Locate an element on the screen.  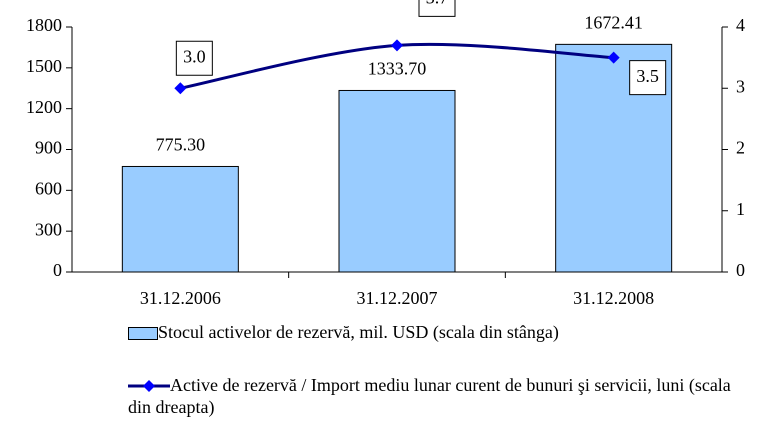
y2-tick-label: 3 is located at coordinates (740, 86).